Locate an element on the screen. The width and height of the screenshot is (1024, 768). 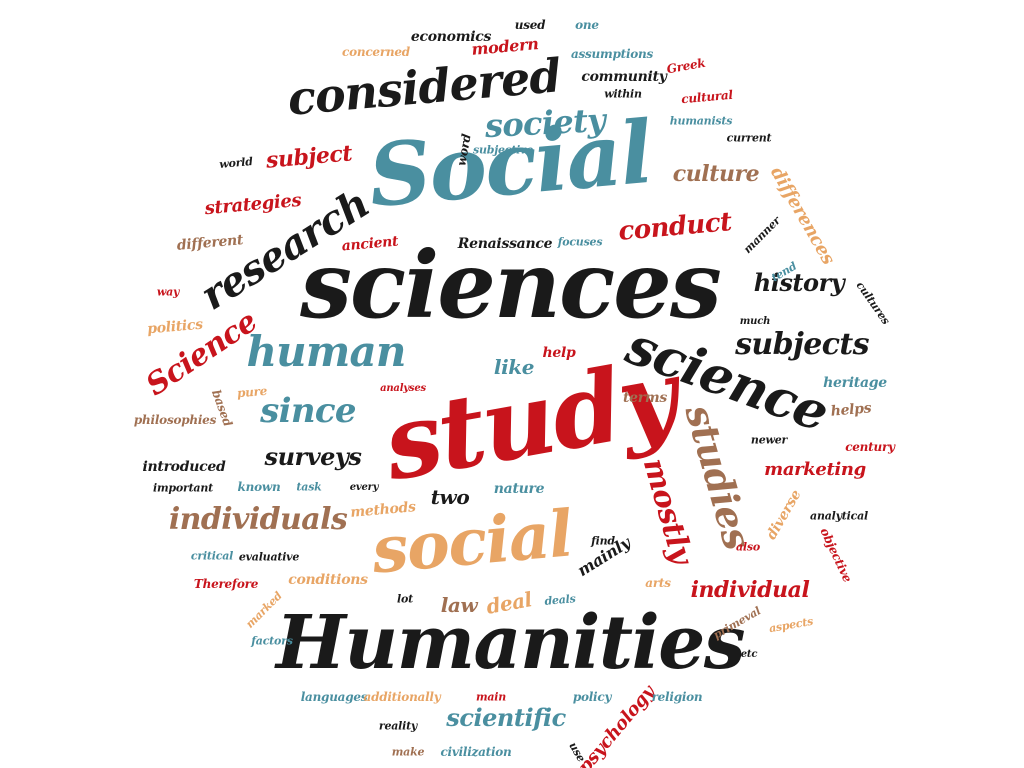
cloud-word: factors is located at coordinates (272, 641).